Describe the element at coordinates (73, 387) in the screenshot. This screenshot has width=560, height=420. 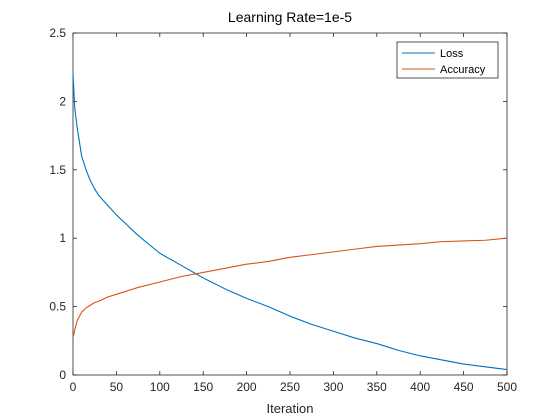
I see `x-tick-label: 0` at that location.